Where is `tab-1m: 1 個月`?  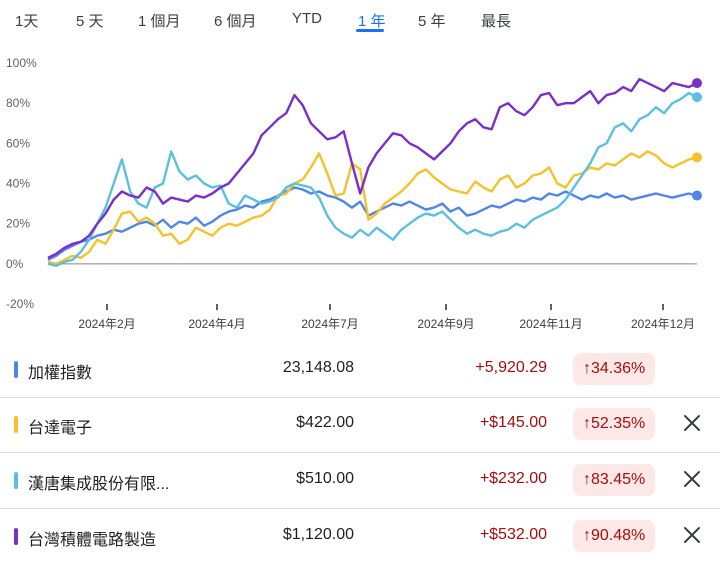
tab-1m: 1 個月 is located at coordinates (159, 21).